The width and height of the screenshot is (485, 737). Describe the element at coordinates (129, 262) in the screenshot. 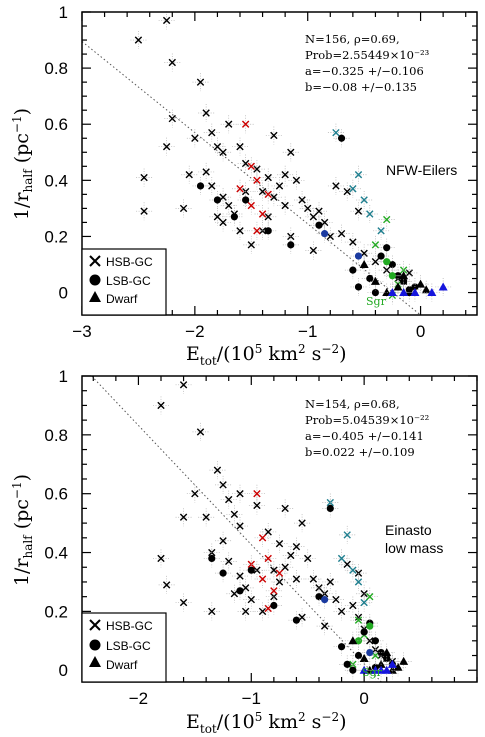

I see `legend-label-hsb: HSB-GC` at that location.